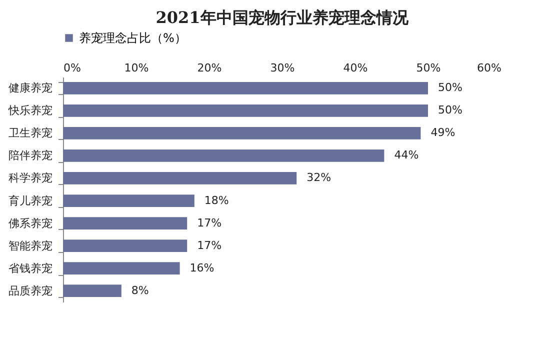 Image resolution: width=540 pixels, height=344 pixels. What do you see at coordinates (355, 68) in the screenshot?
I see `x-tick-label: 40%` at bounding box center [355, 68].